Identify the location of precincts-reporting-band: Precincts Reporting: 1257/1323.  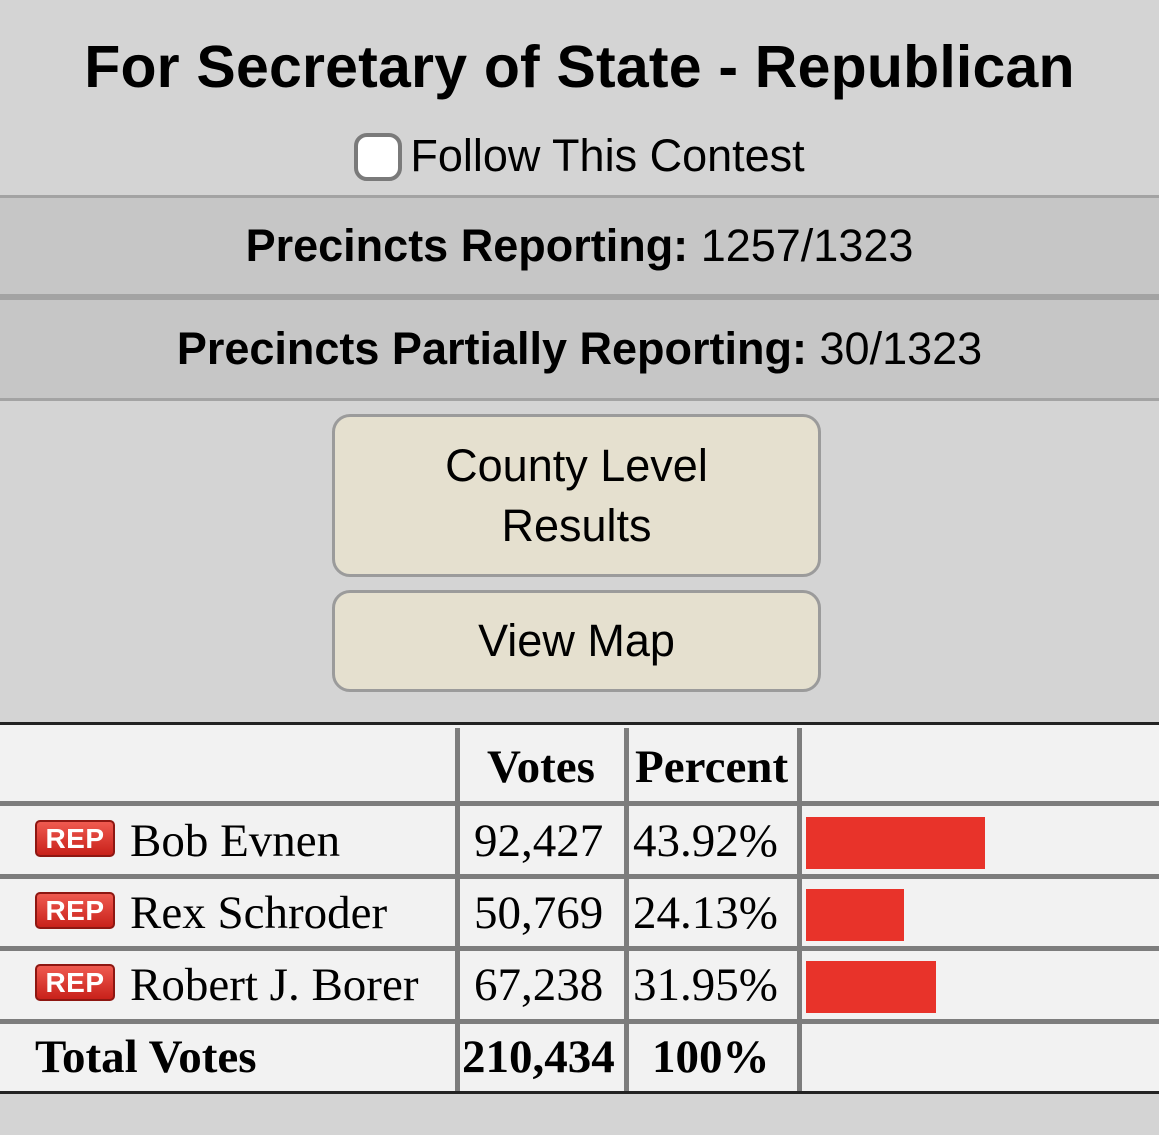
(579, 246).